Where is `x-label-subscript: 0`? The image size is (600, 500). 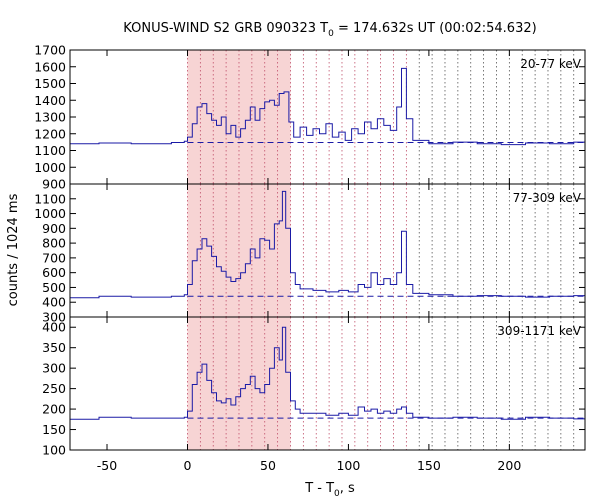
x-label-subscript: 0 is located at coordinates (337, 494).